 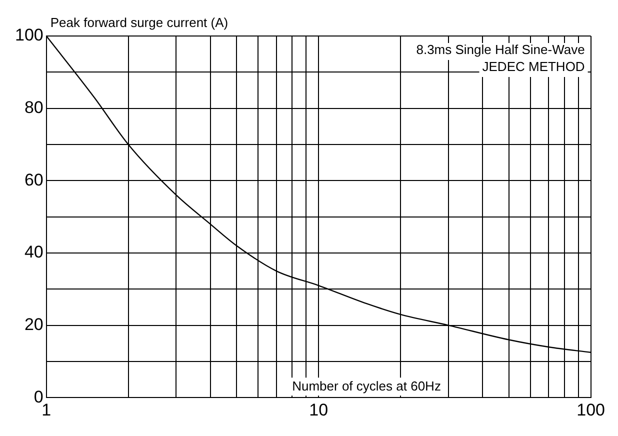 What do you see at coordinates (591, 410) in the screenshot?
I see `x-tick-label: 100` at bounding box center [591, 410].